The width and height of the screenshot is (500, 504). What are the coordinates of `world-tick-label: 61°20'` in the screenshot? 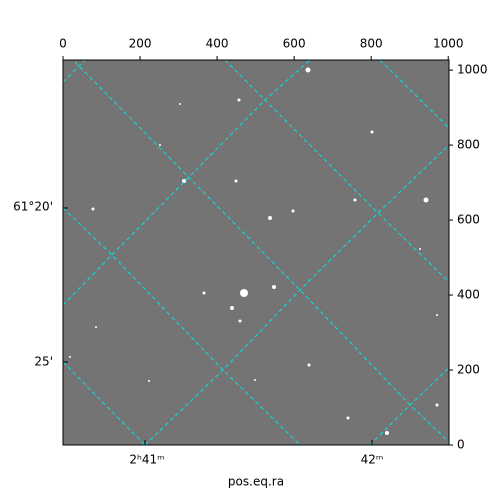 It's located at (33, 207).